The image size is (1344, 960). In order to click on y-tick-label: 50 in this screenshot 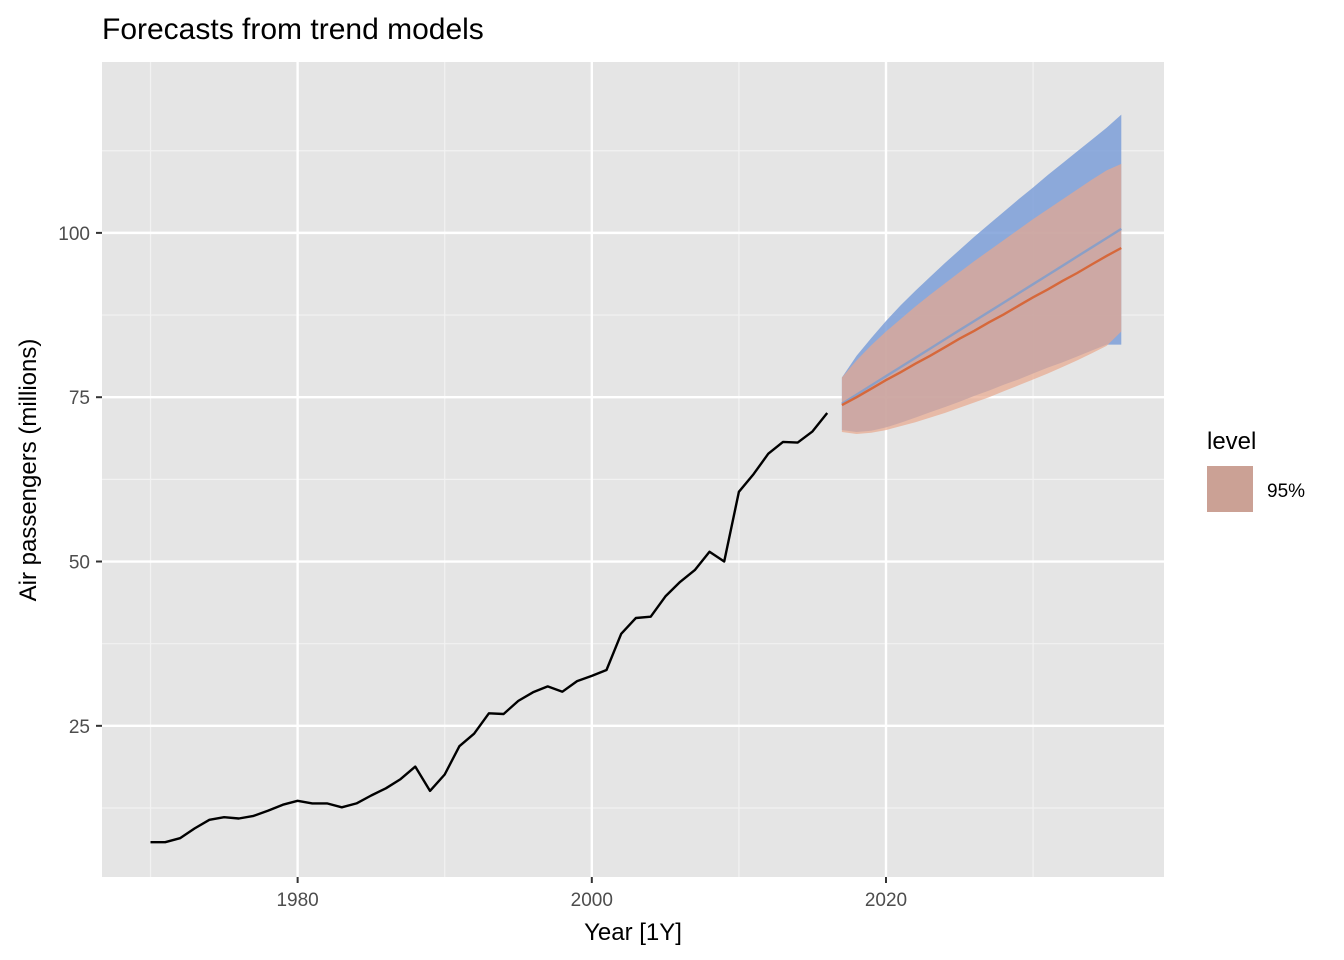, I will do `click(79, 563)`.